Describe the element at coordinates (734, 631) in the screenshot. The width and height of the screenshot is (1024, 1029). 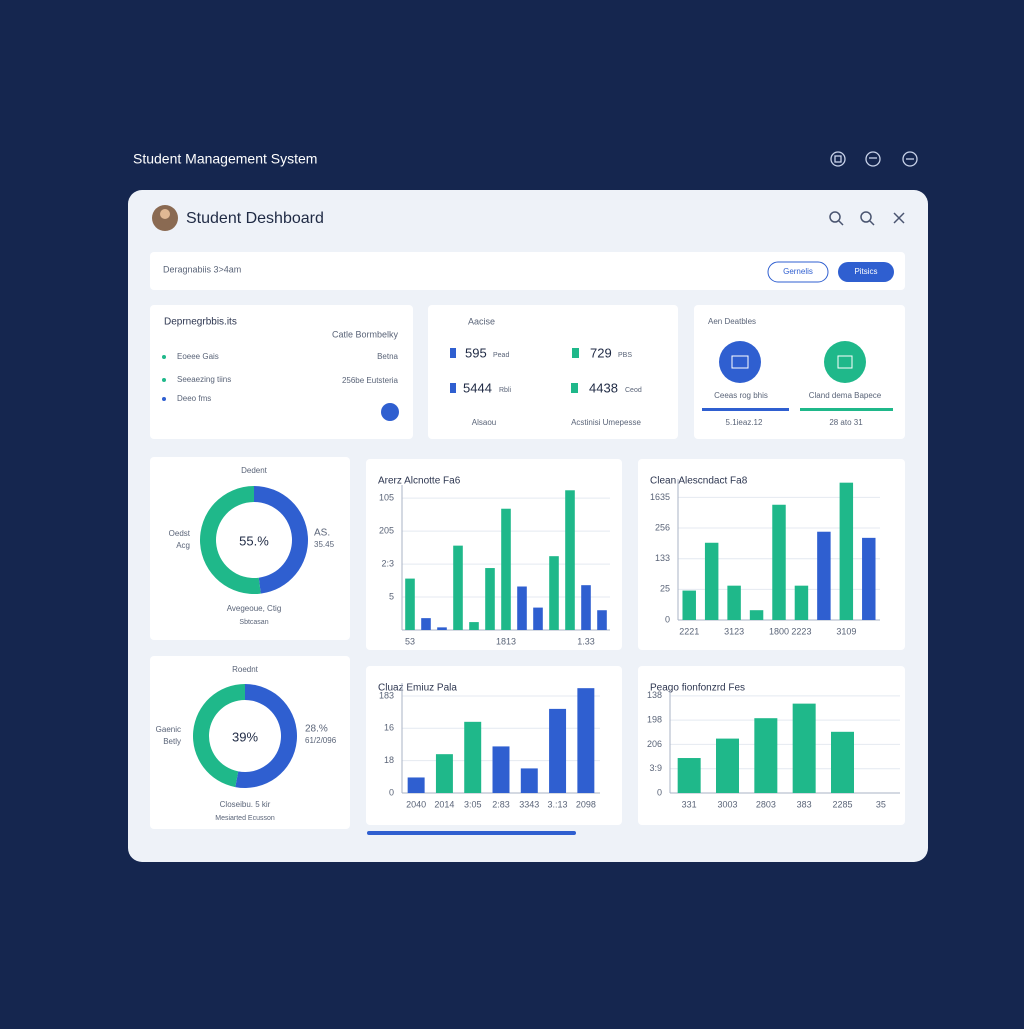
I see `x-tick-label: 3123` at that location.